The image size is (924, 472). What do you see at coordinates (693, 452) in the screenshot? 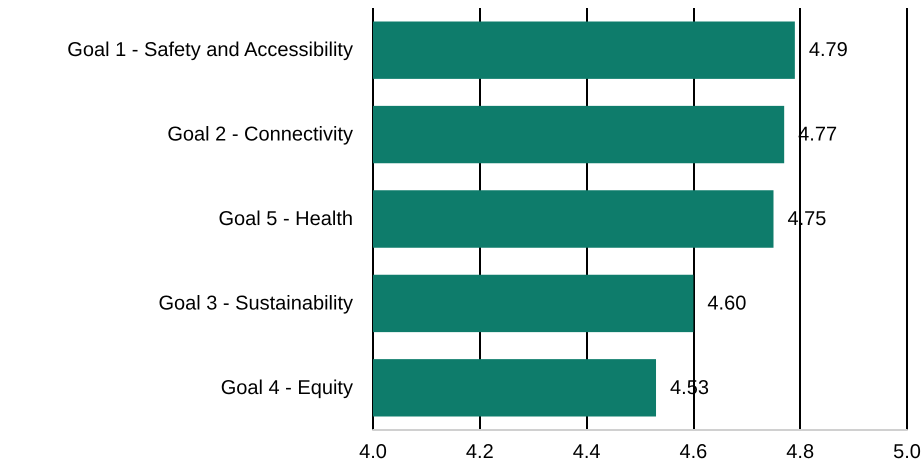
I see `x-tick-label: 4.6` at bounding box center [693, 452].